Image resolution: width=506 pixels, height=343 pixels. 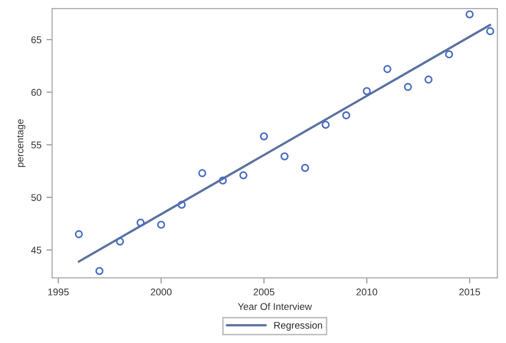 I want to click on y-tick-label: 60, so click(x=36, y=92).